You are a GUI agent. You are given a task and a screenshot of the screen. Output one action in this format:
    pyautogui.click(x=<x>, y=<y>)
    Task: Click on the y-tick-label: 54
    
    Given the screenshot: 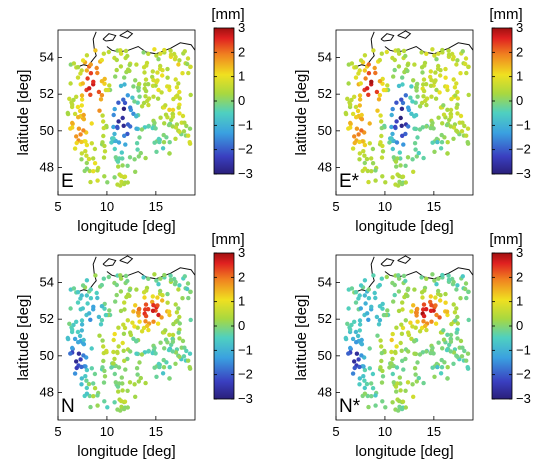 What is the action you would take?
    pyautogui.click(x=47, y=57)
    